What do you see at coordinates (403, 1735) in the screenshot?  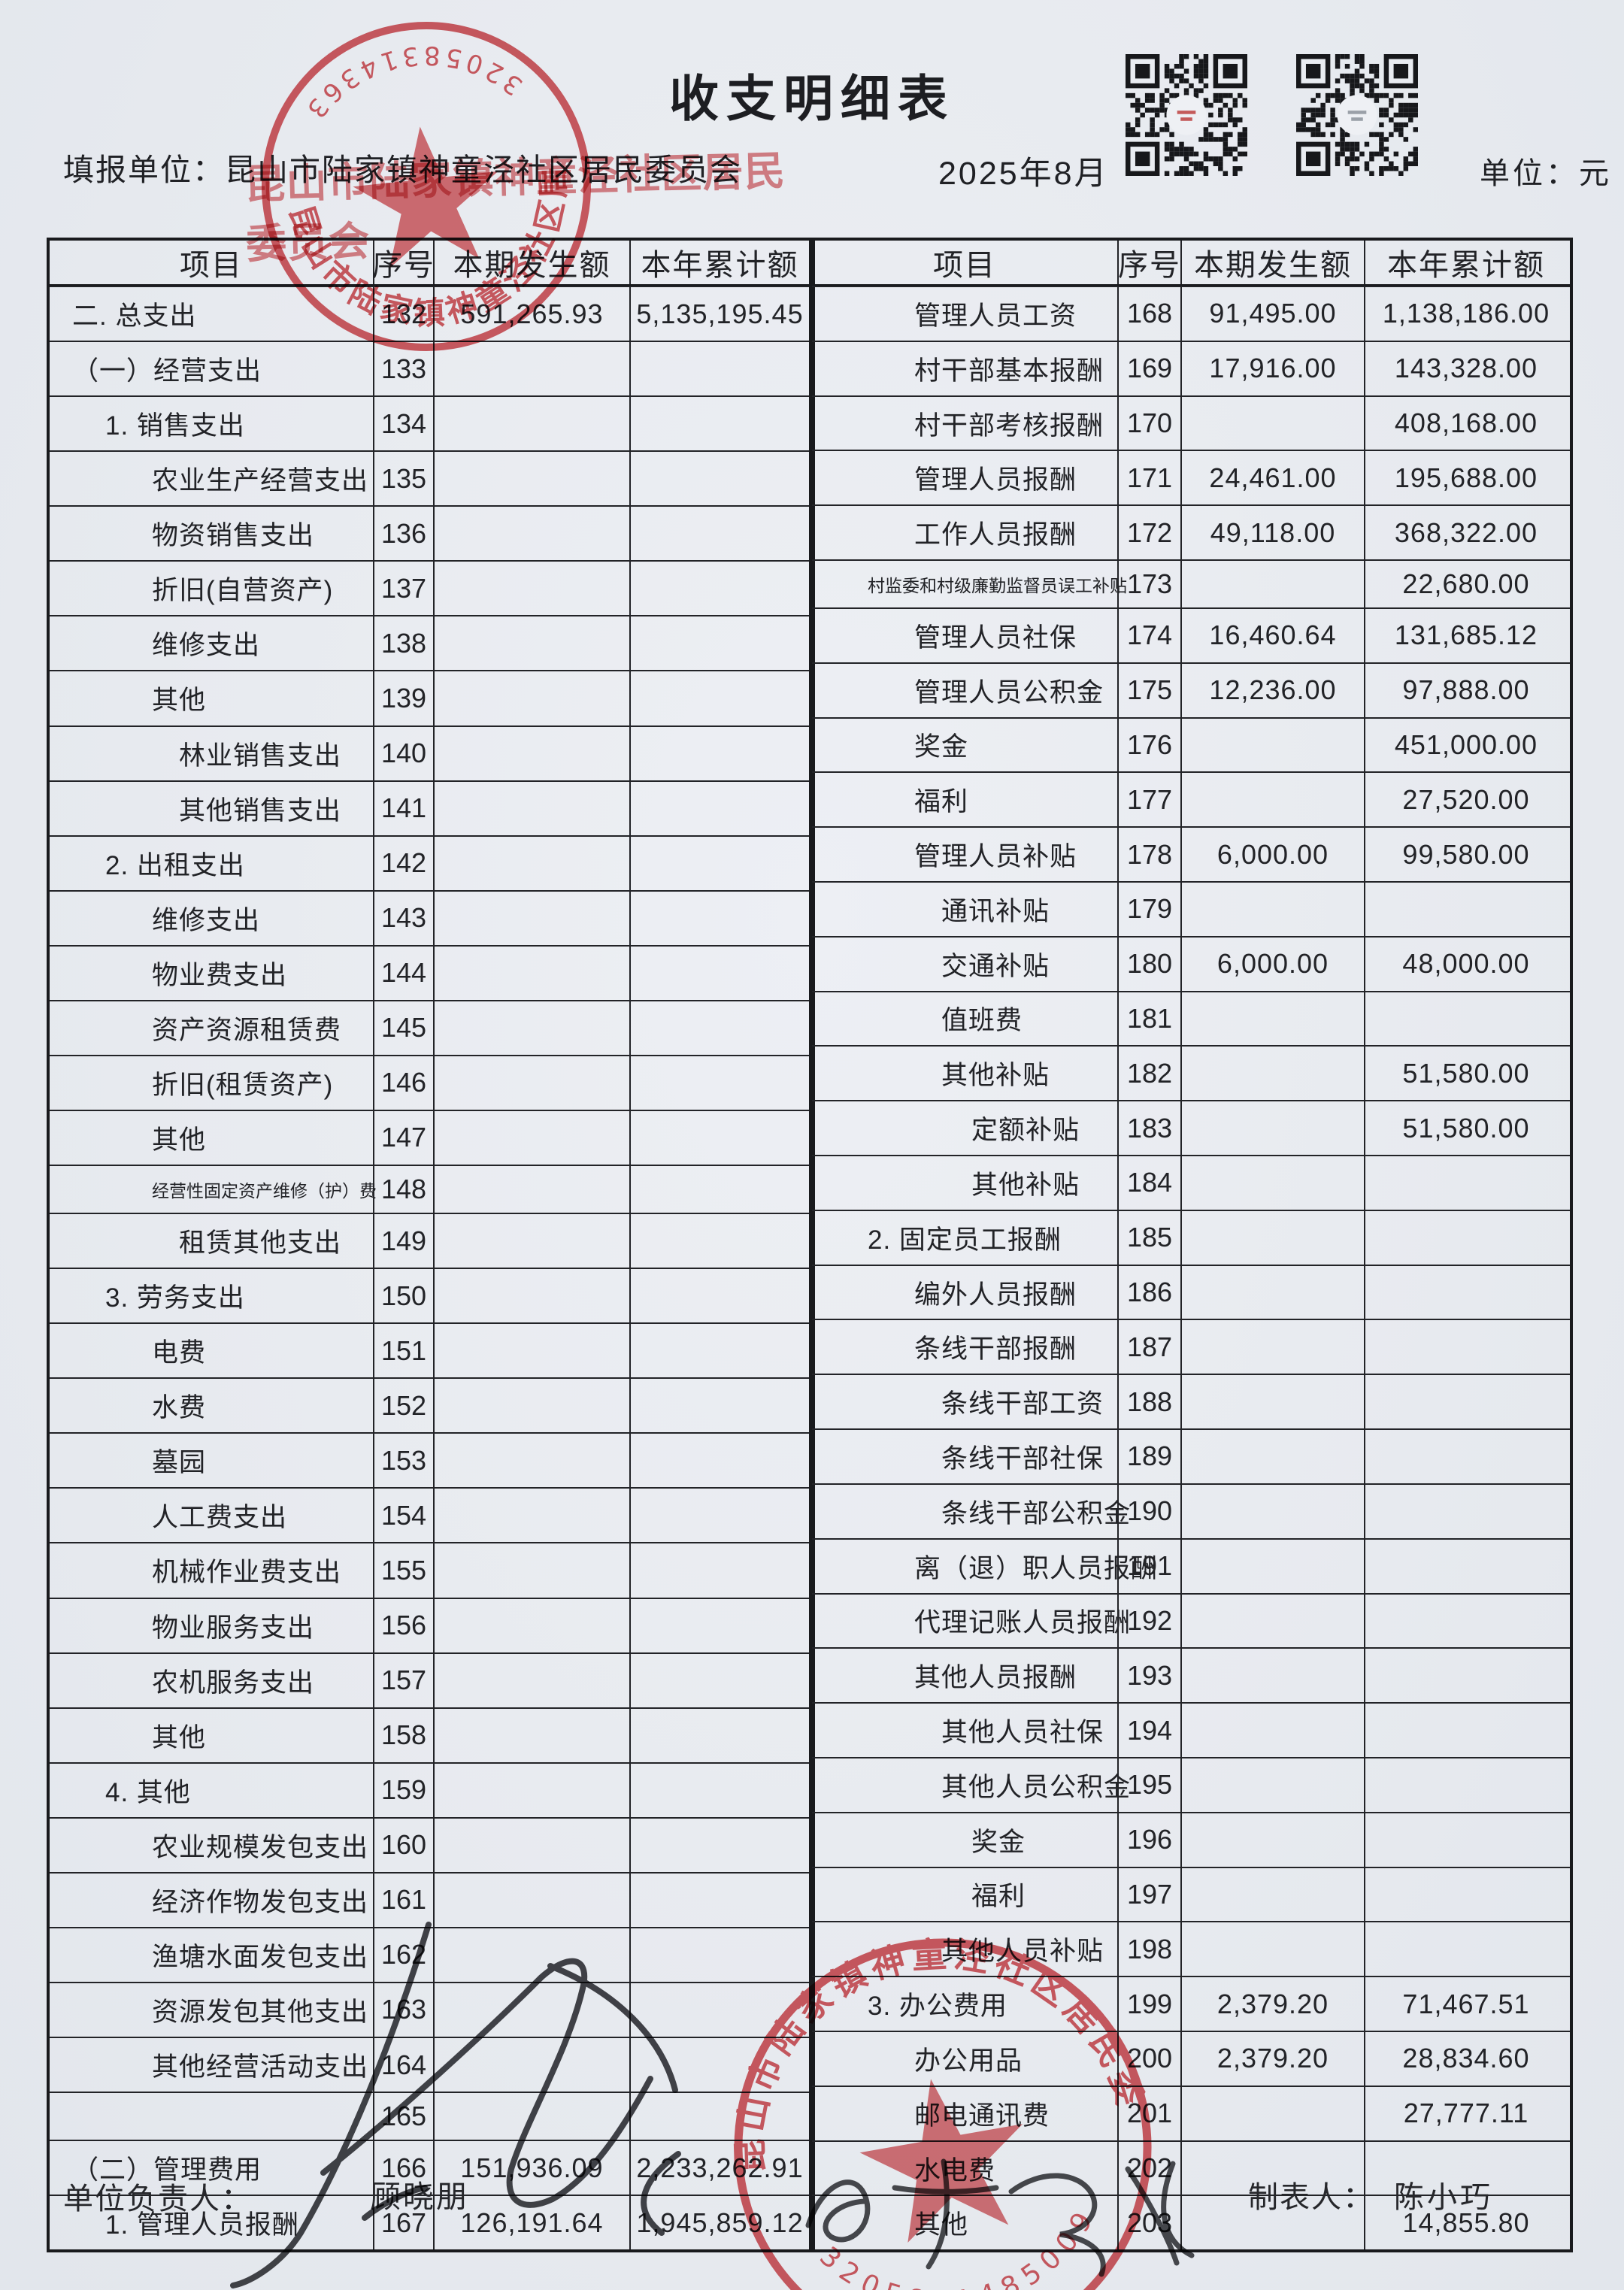 I see `serial-cell: 158` at bounding box center [403, 1735].